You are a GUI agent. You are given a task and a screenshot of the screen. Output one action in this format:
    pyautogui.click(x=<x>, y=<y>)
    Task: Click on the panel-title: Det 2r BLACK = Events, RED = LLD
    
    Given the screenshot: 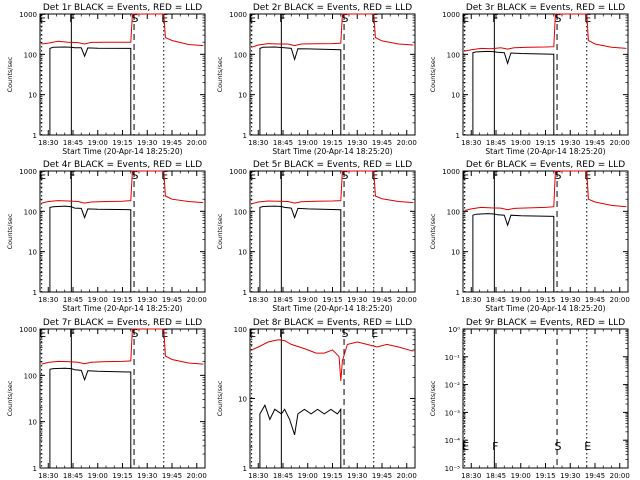 What is the action you would take?
    pyautogui.click(x=332, y=8)
    